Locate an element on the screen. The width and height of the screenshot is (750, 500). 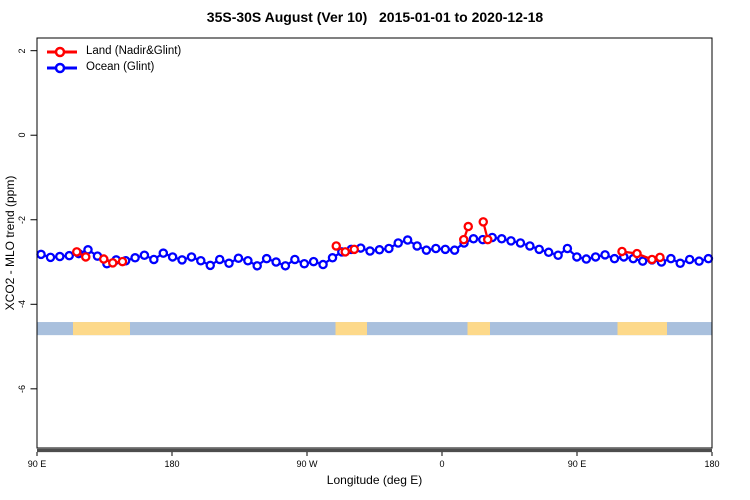
legend-item-label: Land (Nadir&Glint) is located at coordinates (134, 51).